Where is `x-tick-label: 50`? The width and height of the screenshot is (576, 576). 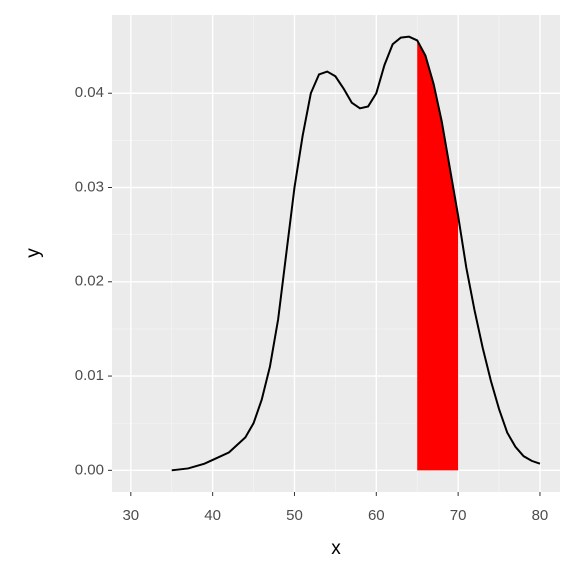 x-tick-label: 50 is located at coordinates (294, 515).